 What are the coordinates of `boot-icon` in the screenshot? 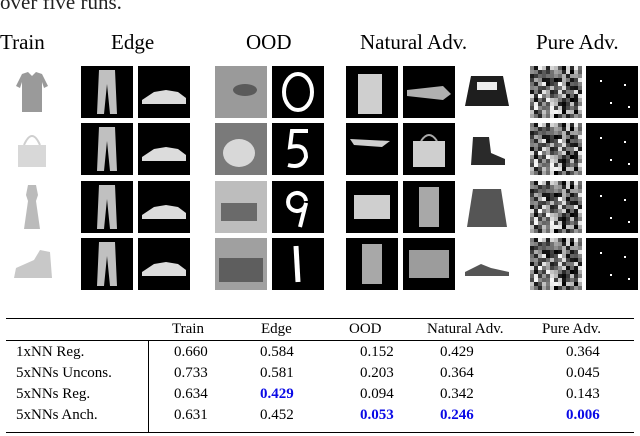 It's located at (487, 149).